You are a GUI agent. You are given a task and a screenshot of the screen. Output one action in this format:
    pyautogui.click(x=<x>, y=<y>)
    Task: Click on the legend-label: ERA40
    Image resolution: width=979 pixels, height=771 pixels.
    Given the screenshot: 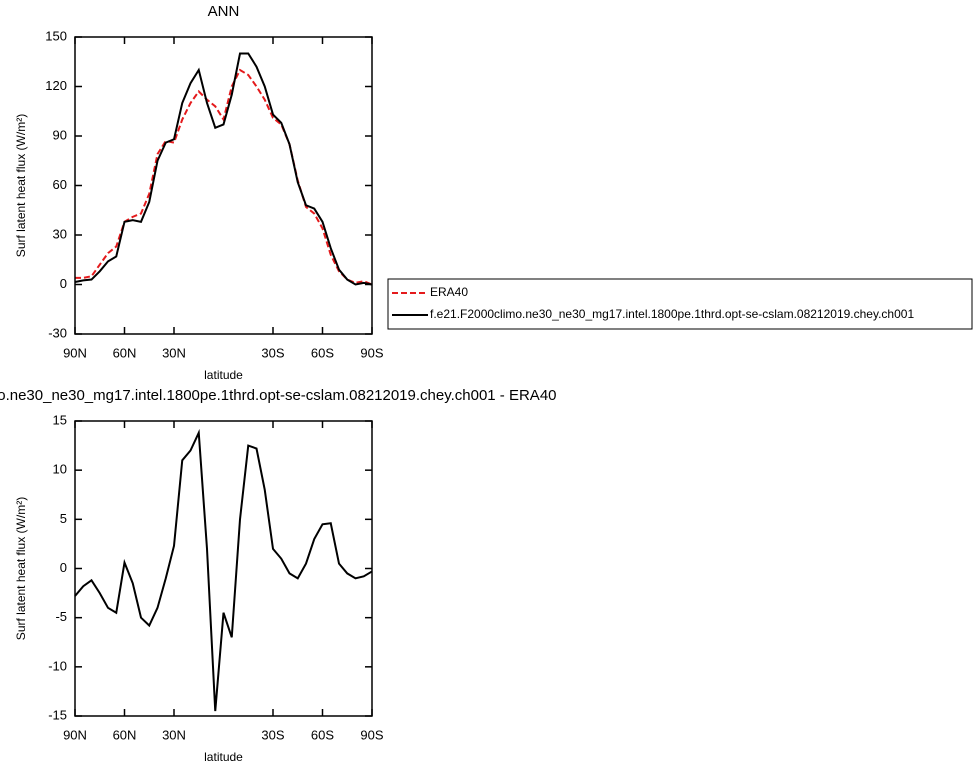 What is the action you would take?
    pyautogui.click(x=449, y=292)
    